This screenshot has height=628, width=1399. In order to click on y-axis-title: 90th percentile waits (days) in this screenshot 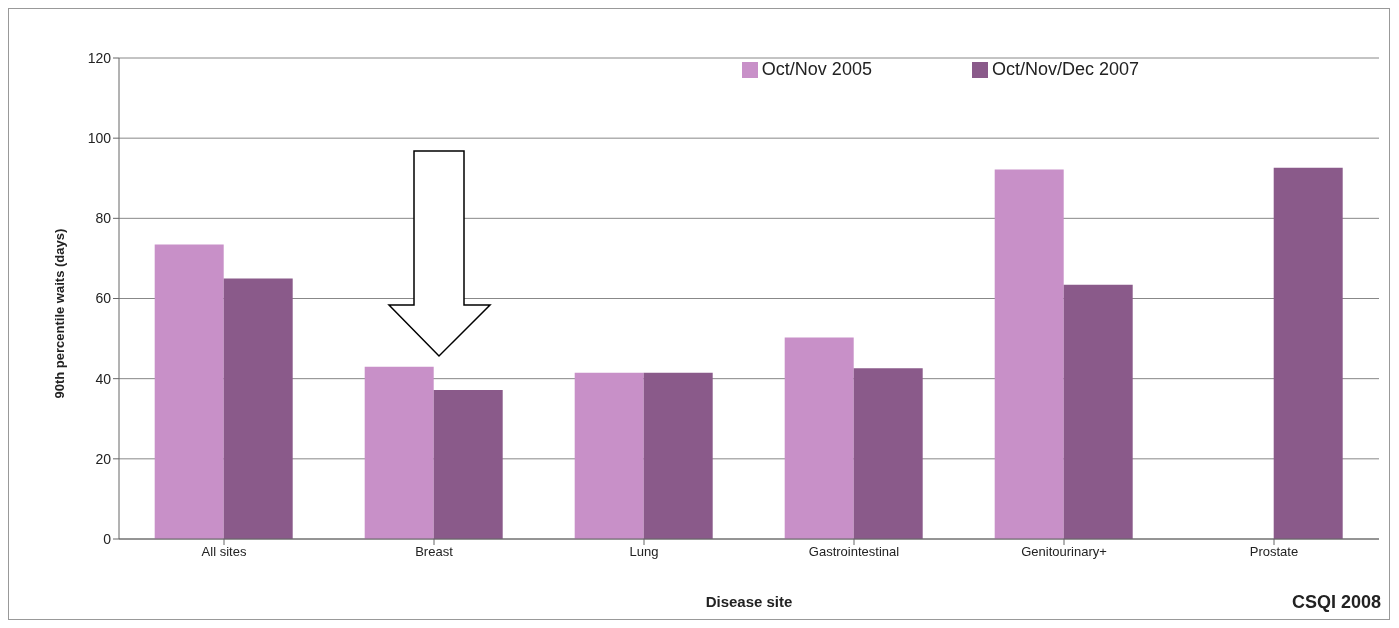, I will do `click(59, 313)`.